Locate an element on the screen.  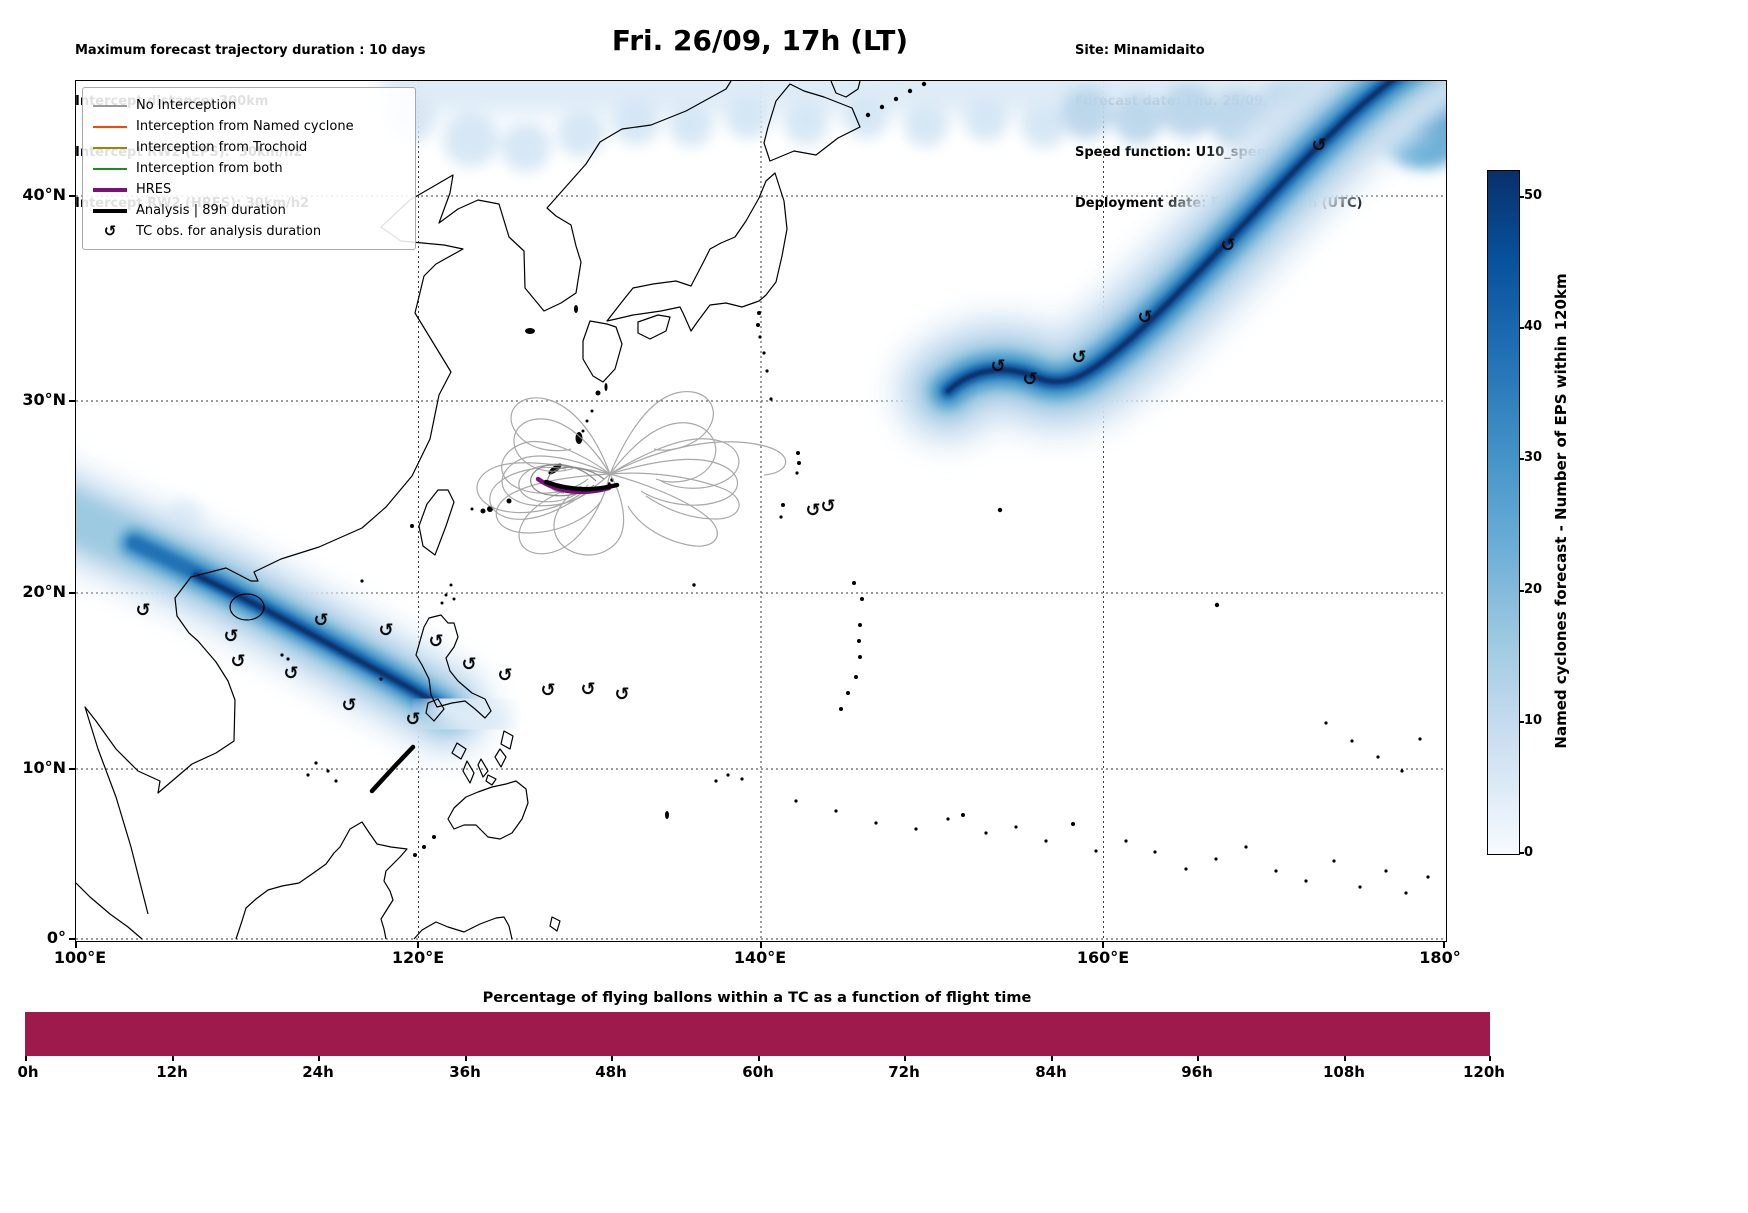
legend-item-label: Interception from Trochoid is located at coordinates (222, 147).